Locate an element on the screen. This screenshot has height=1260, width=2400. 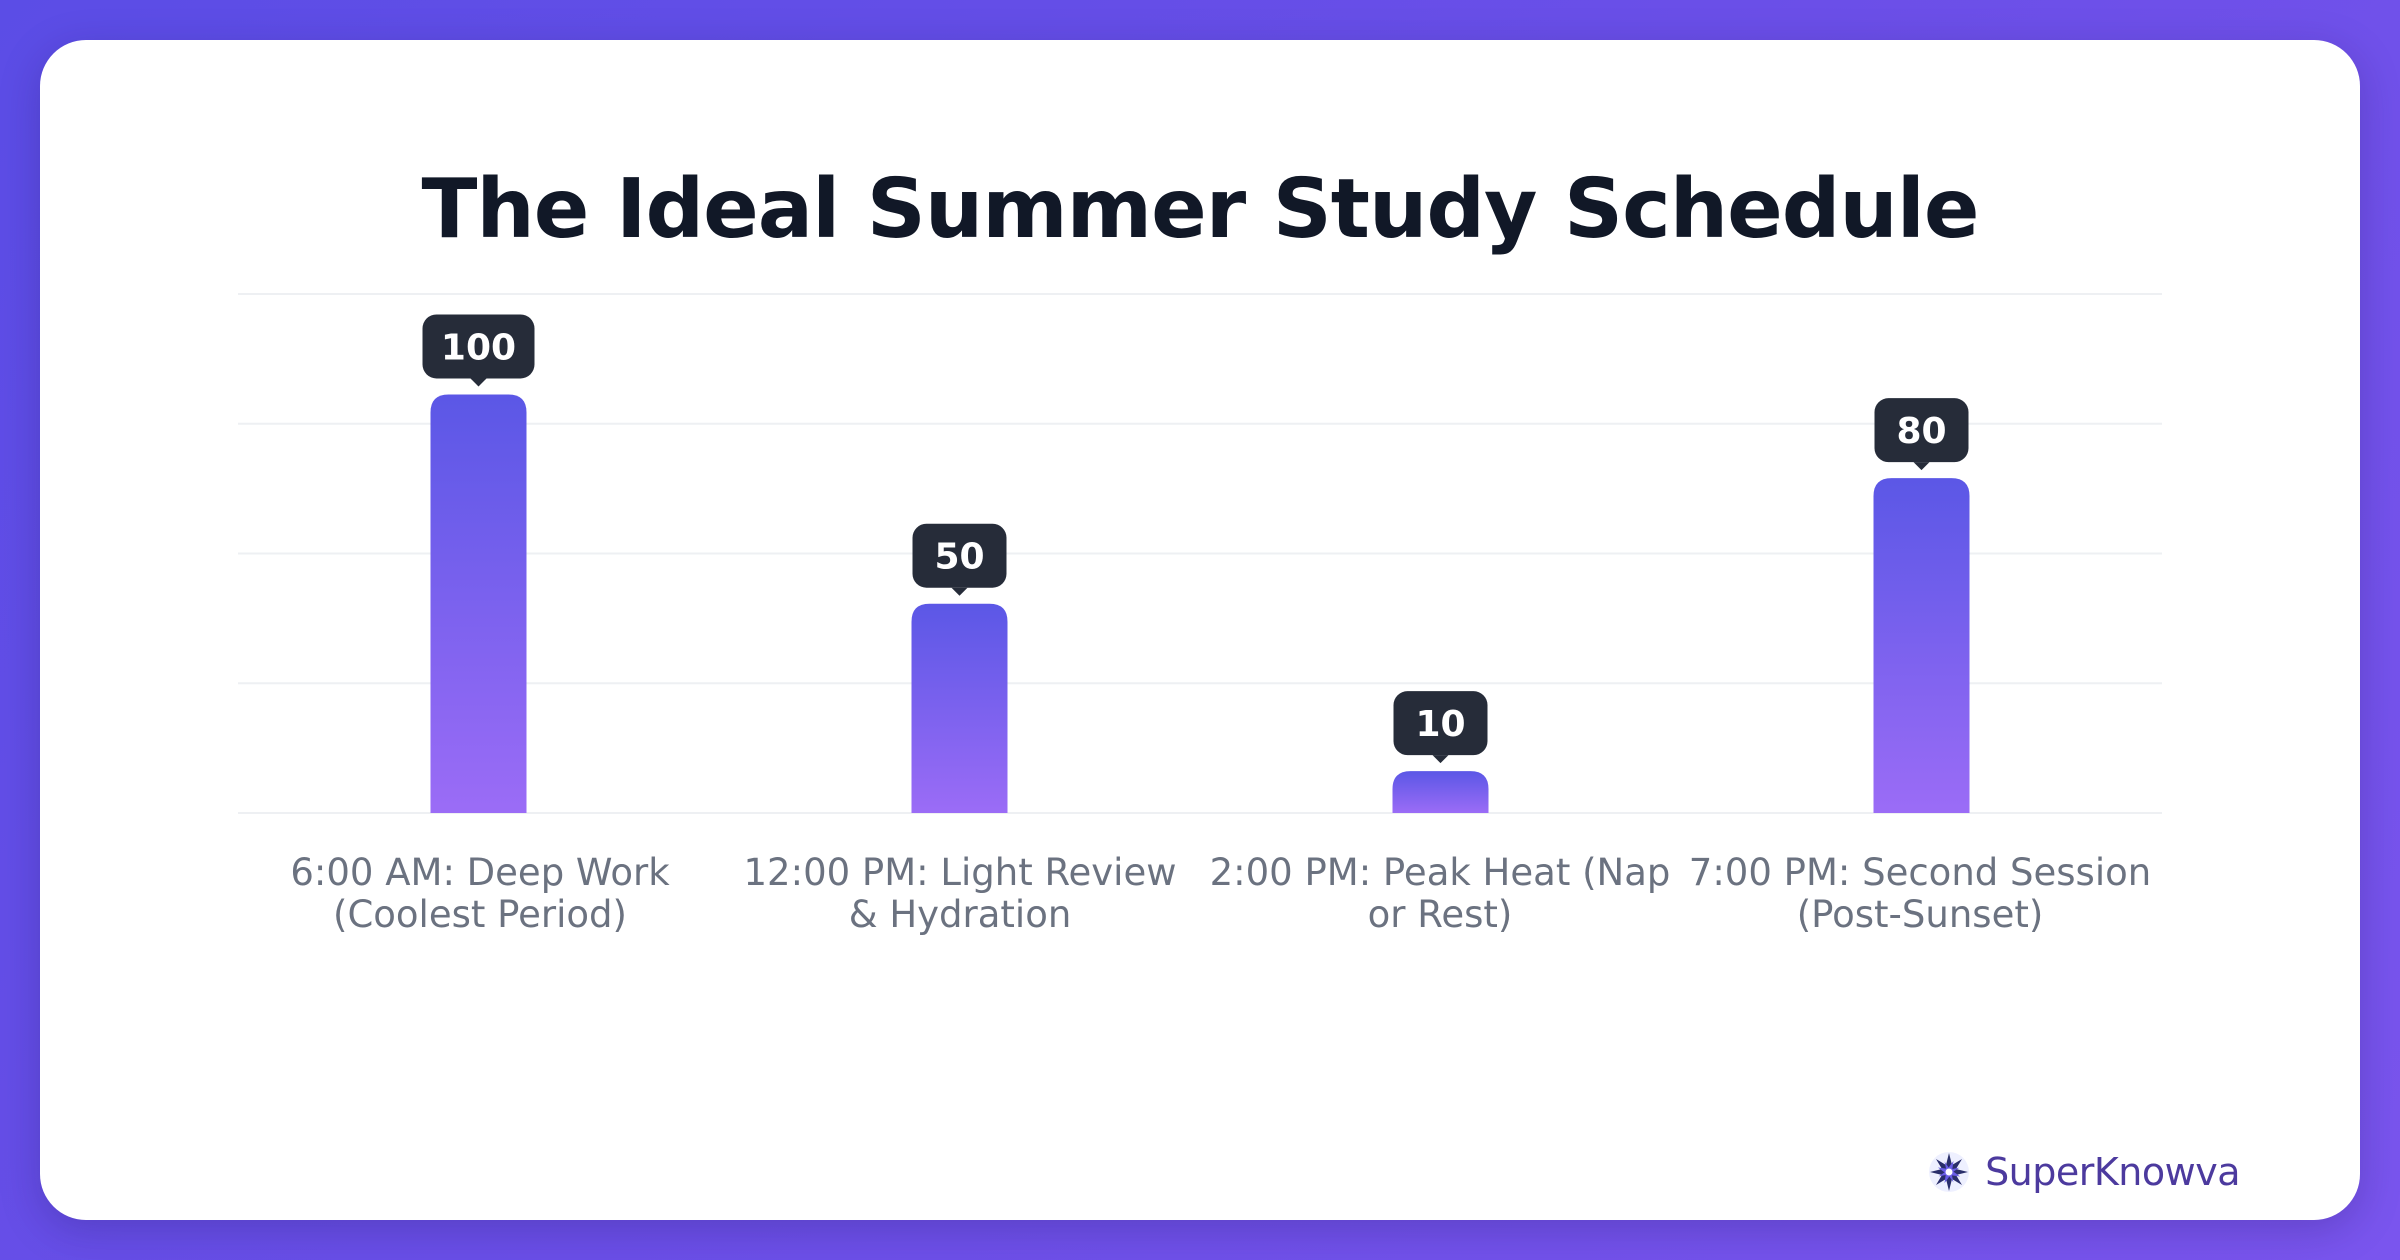
x-tick-label-3: 2:00 PM: Peak Heat (Nap or Rest) is located at coordinates (1440, 893).